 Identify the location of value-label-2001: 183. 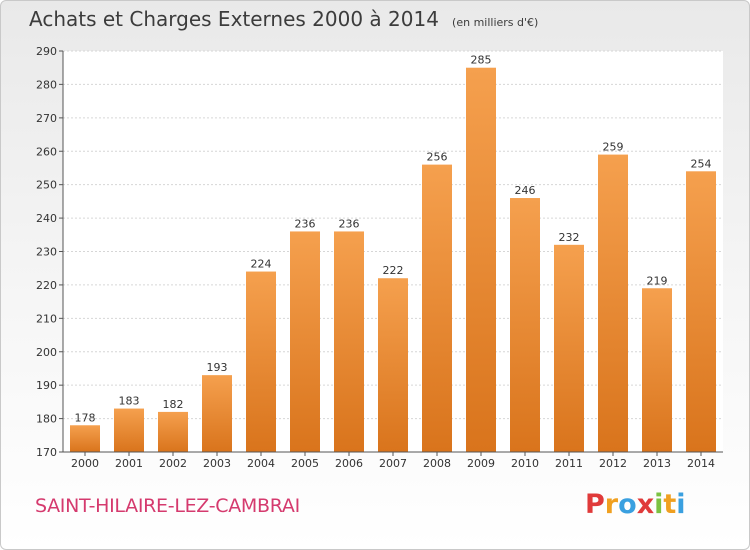
(129, 401).